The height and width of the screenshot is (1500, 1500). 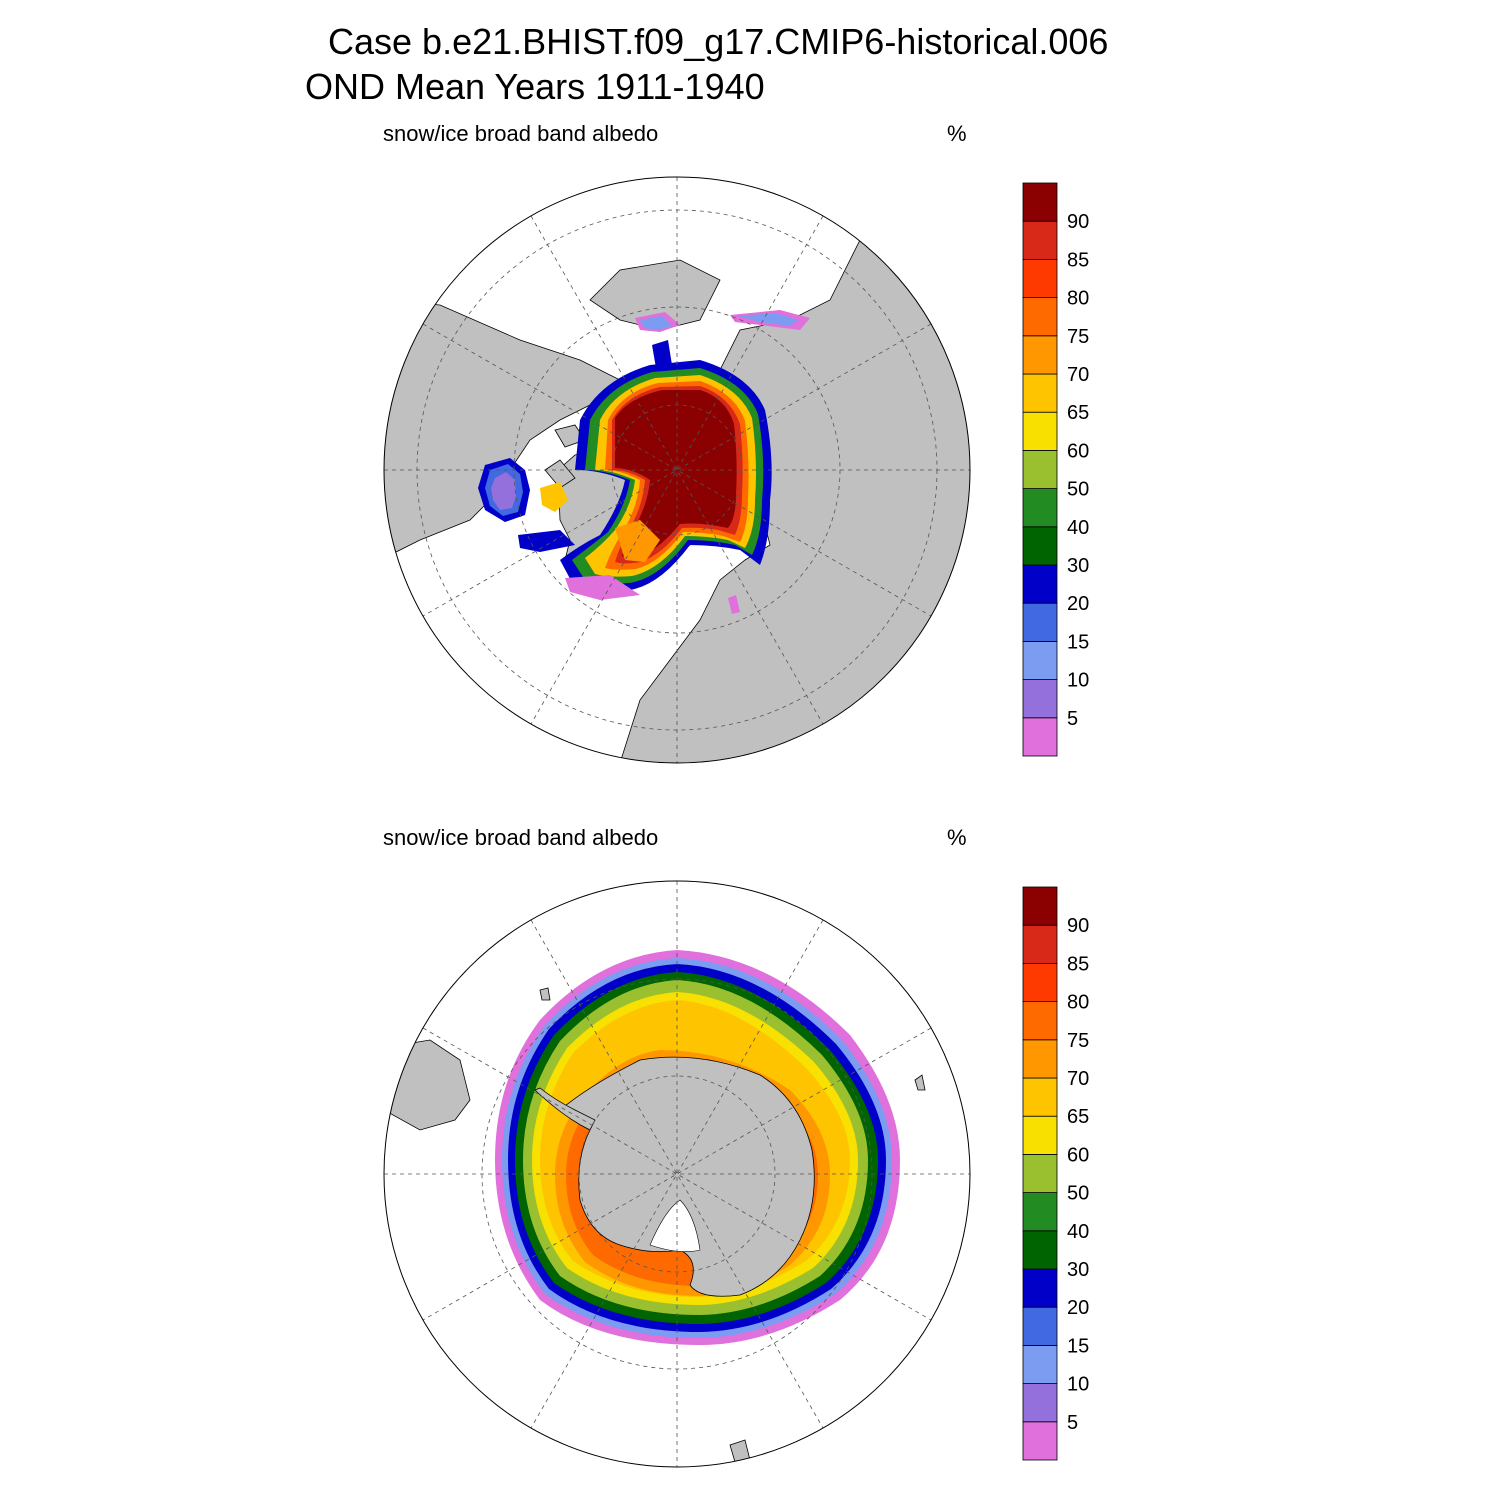 What do you see at coordinates (535, 86) in the screenshot?
I see `figure-title-line2: OND Mean Years 1911-1940` at bounding box center [535, 86].